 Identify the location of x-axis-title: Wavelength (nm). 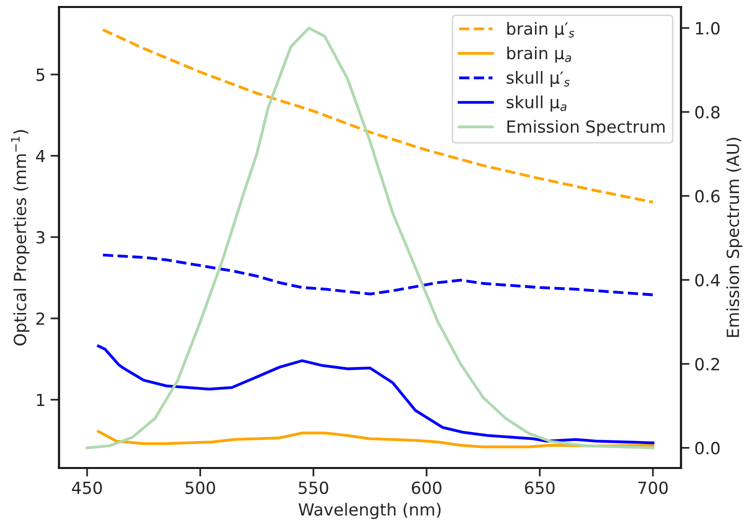
(369, 511).